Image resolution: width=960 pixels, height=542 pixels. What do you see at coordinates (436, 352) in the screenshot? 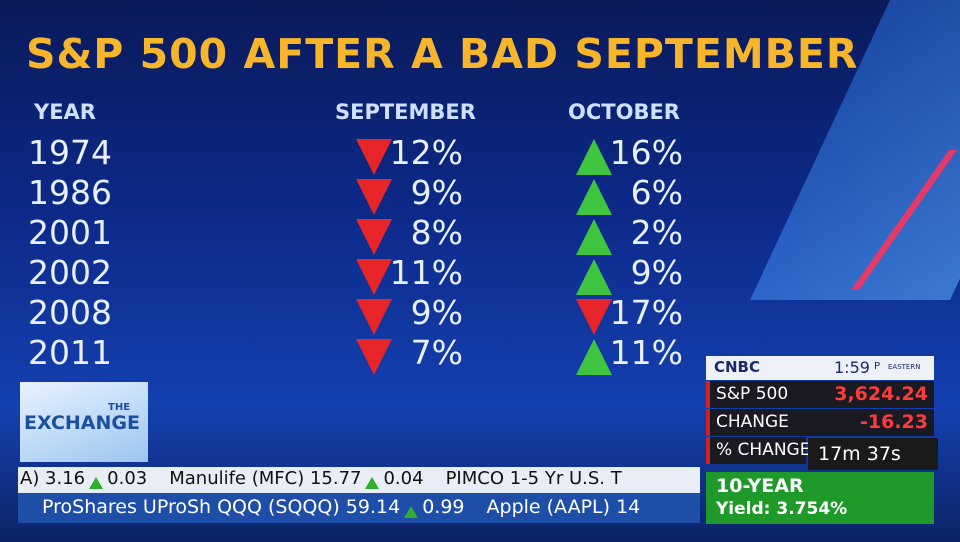
I see `percent: 7%` at bounding box center [436, 352].